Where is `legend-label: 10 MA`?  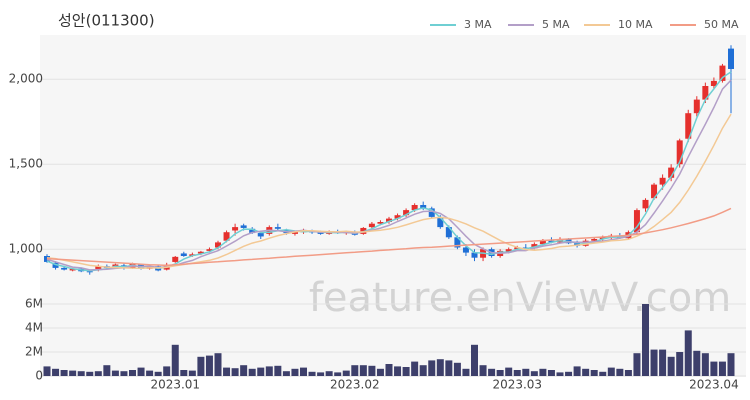 legend-label: 10 MA is located at coordinates (635, 24).